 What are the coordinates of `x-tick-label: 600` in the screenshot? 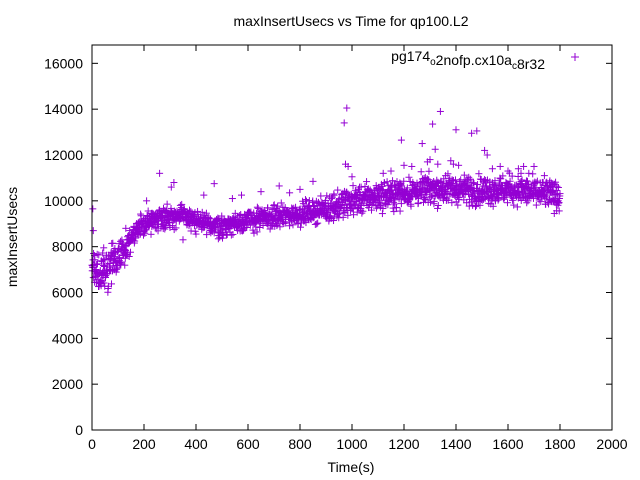 It's located at (248, 444).